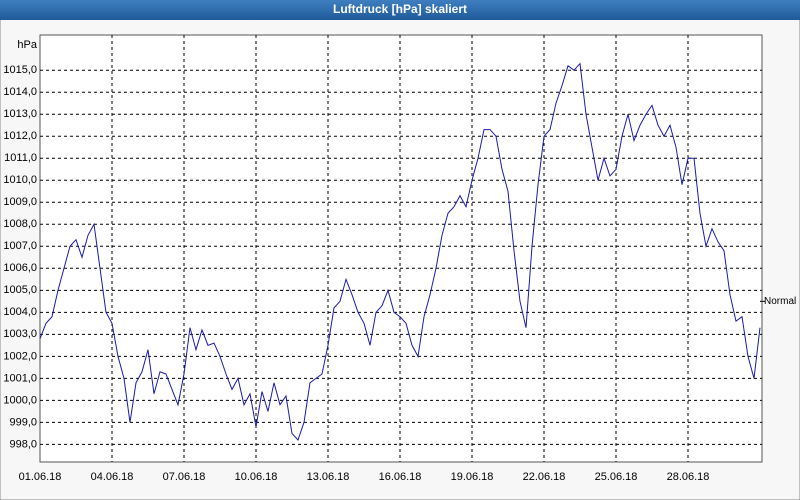 The image size is (800, 500). Describe the element at coordinates (780, 301) in the screenshot. I see `reference-label: Normal` at that location.